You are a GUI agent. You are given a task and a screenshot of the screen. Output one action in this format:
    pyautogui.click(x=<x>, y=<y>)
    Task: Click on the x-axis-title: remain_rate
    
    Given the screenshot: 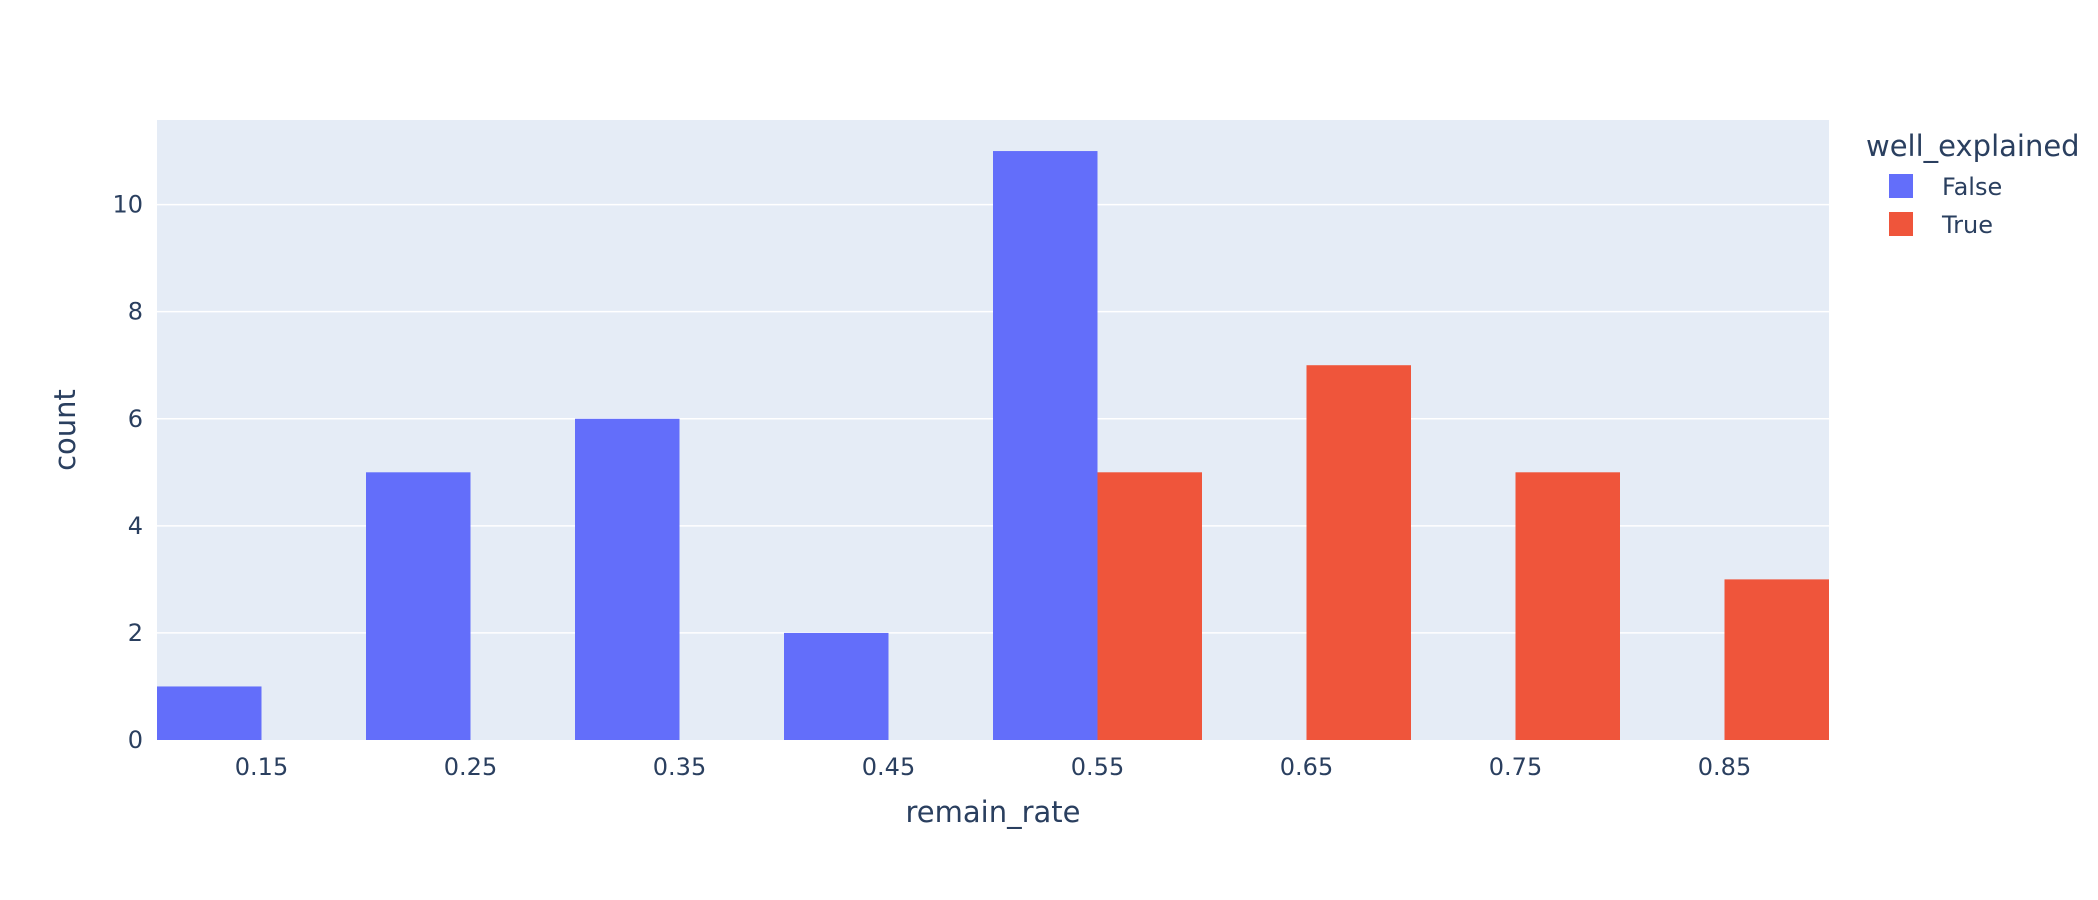 What is the action you would take?
    pyautogui.click(x=993, y=812)
    